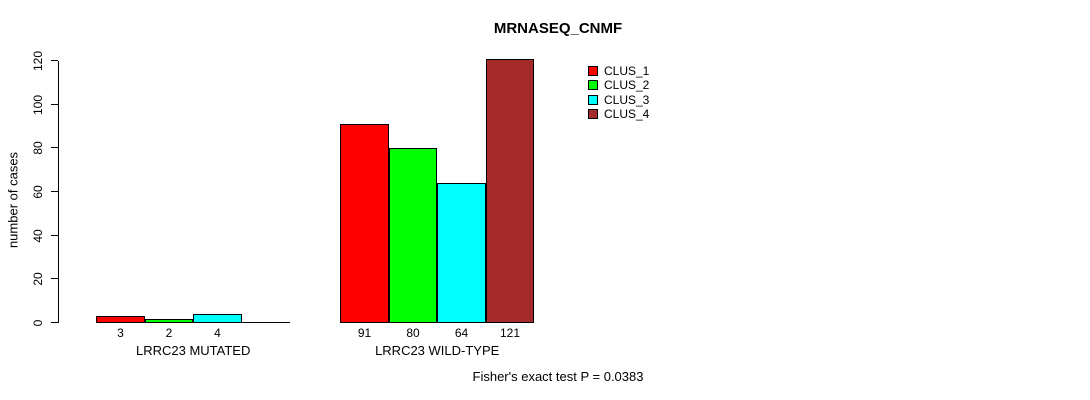 This screenshot has width=1090, height=400. What do you see at coordinates (38, 192) in the screenshot?
I see `y-tick-label: 60` at bounding box center [38, 192].